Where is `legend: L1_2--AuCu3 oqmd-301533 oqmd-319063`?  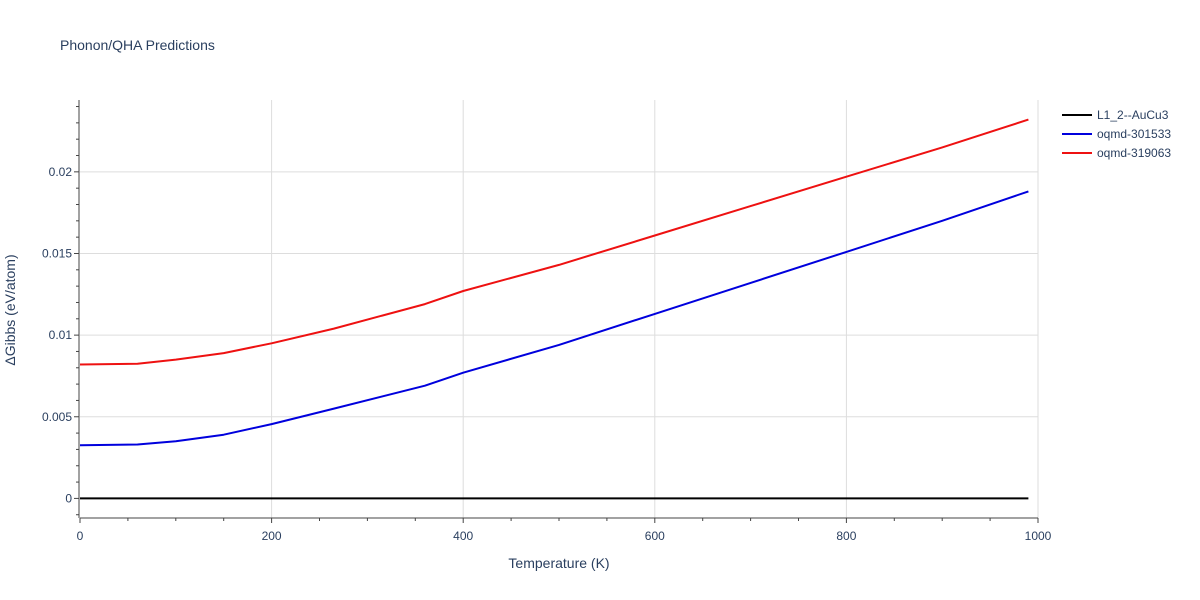 legend: L1_2--AuCu3 oqmd-301533 oqmd-319063 is located at coordinates (1116, 134).